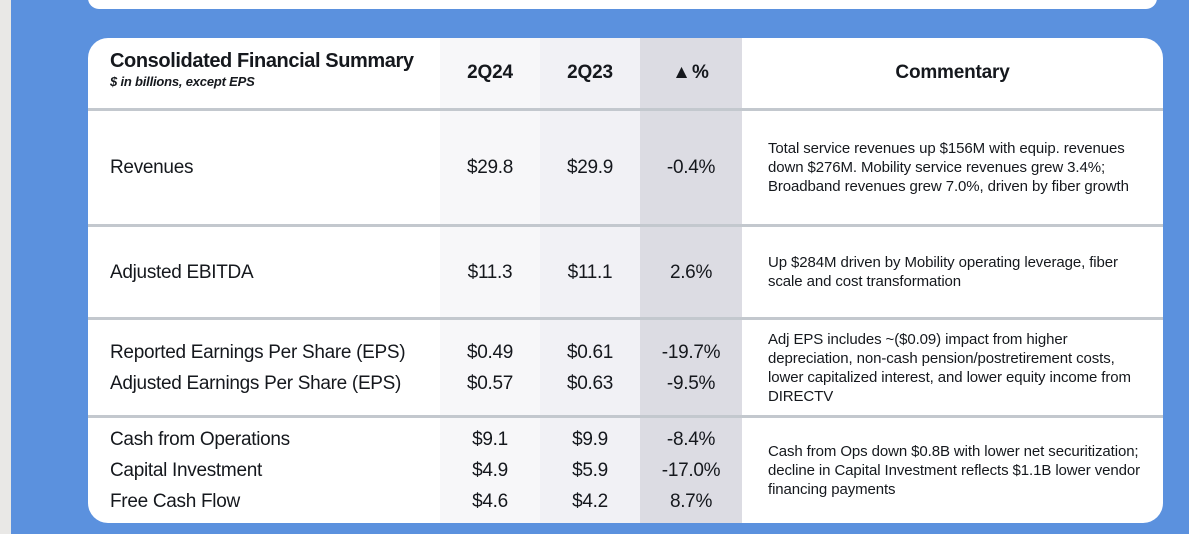 The height and width of the screenshot is (534, 1189). I want to click on value-2q23: $9.9, so click(590, 439).